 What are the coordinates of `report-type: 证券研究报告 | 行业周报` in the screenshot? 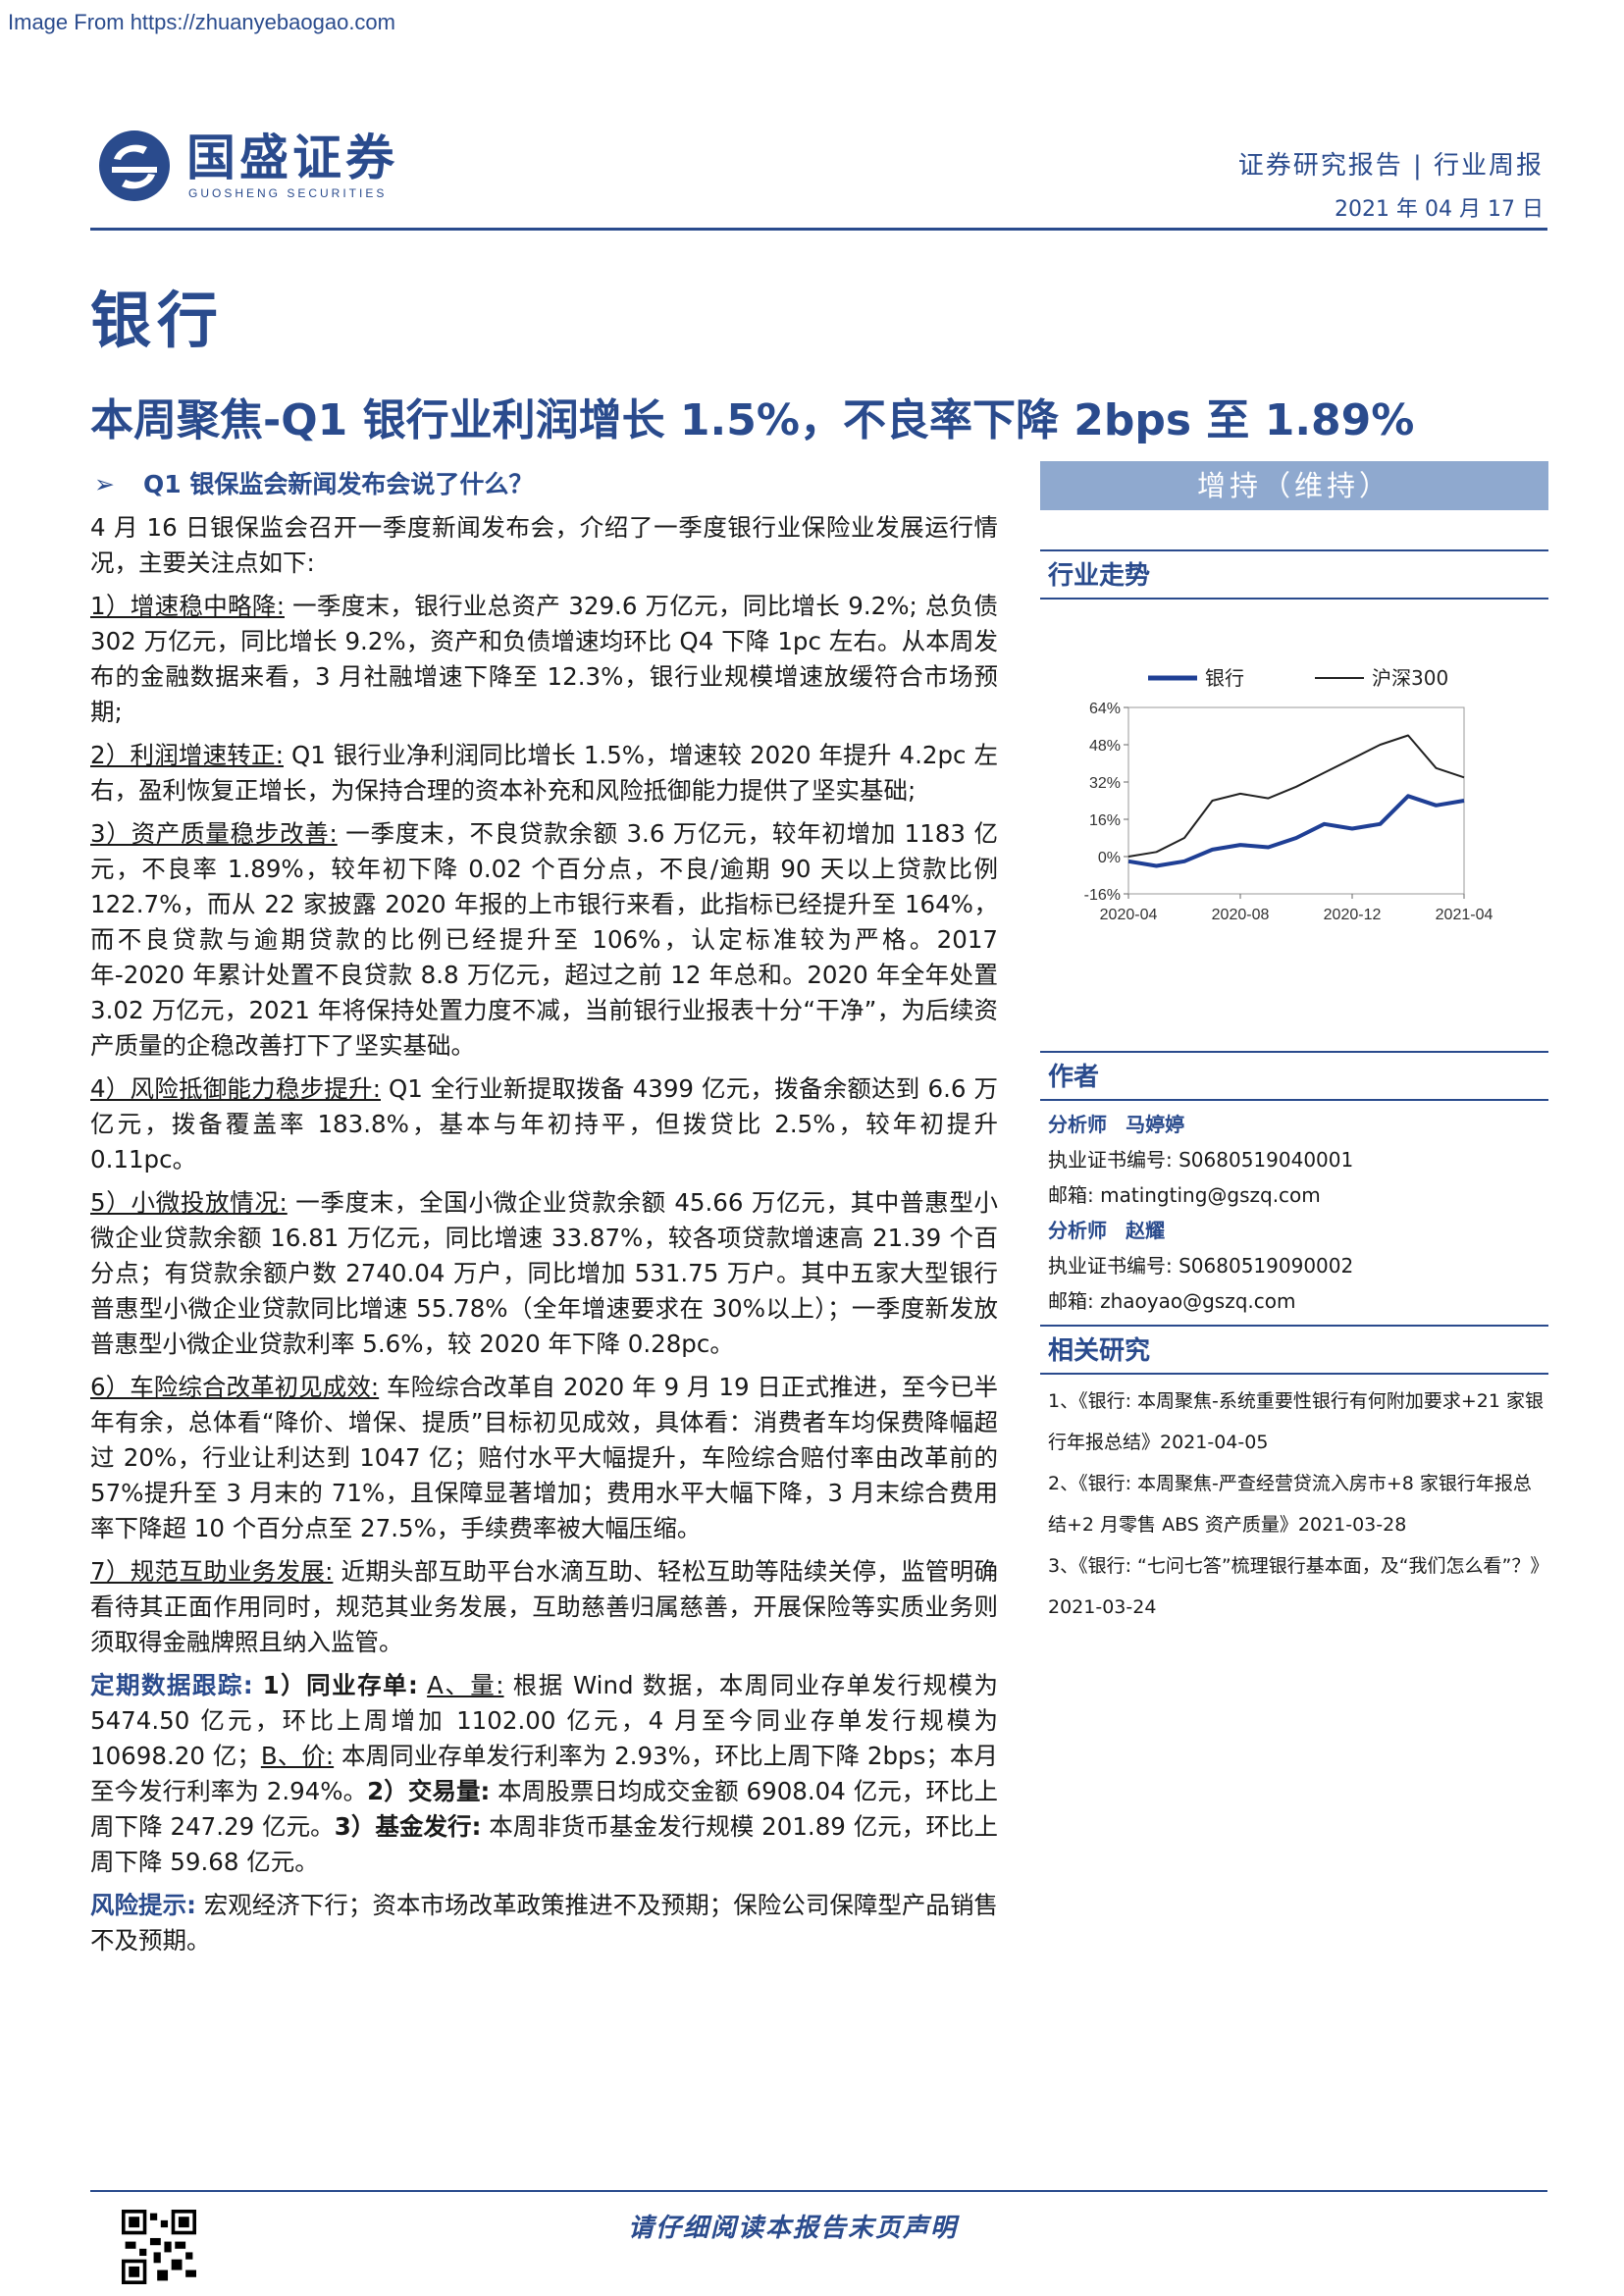 It's located at (1390, 166).